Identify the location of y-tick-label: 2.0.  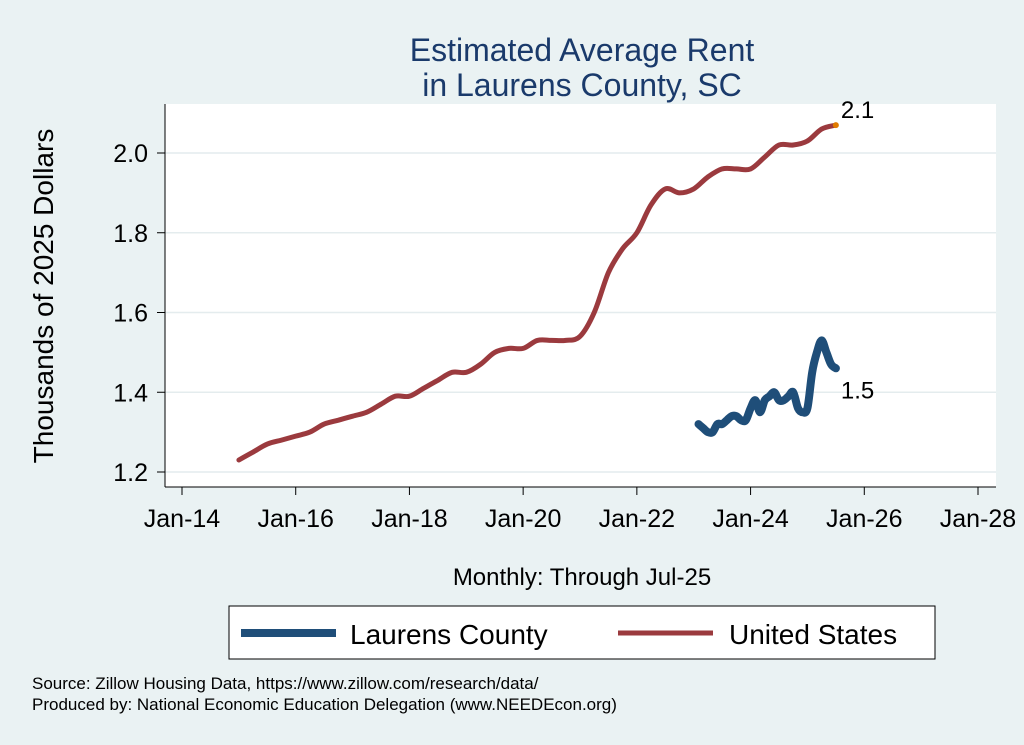
(130, 154).